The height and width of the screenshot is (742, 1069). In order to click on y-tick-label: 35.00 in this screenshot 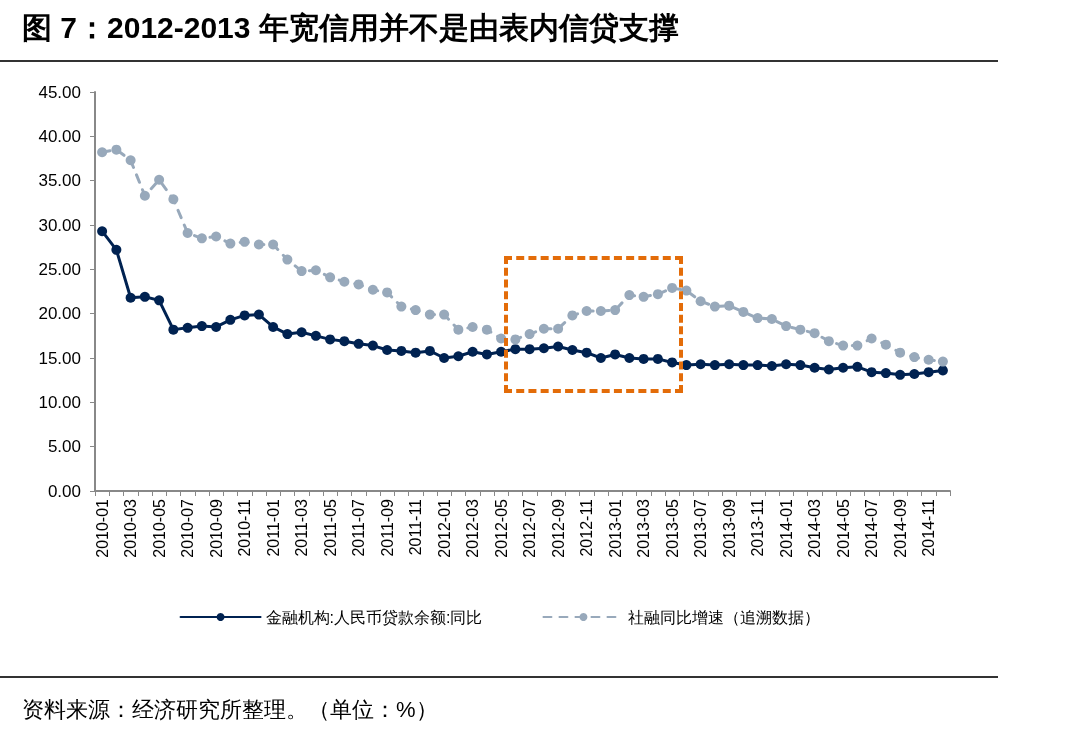, I will do `click(59, 181)`.